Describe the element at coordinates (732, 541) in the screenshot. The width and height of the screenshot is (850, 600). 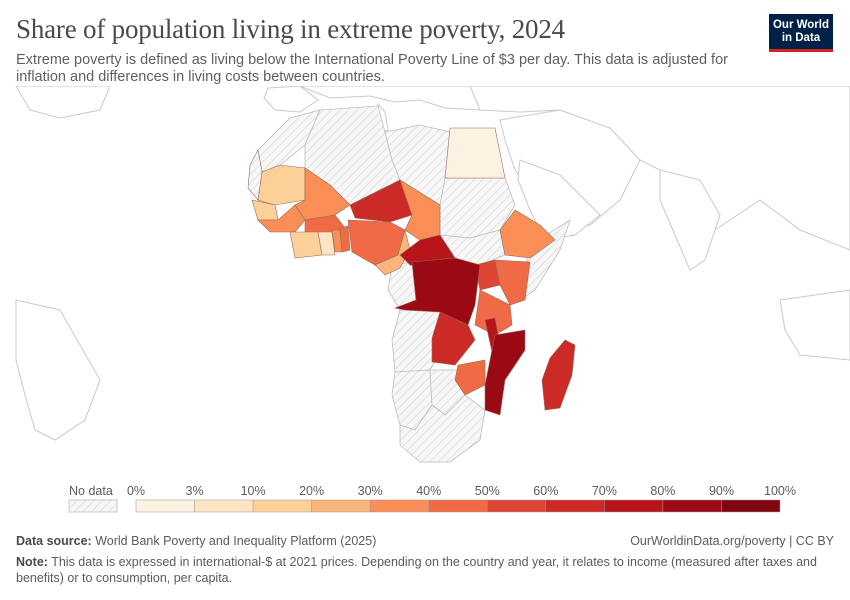
I see `source-link: OurWorldinData.org/poverty | CC BY` at that location.